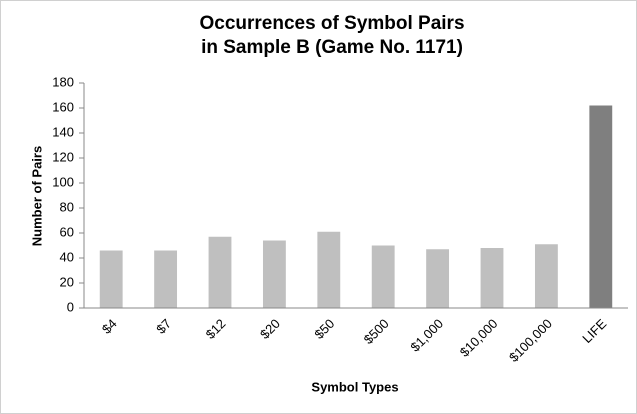  What do you see at coordinates (70, 306) in the screenshot?
I see `y-tick-label: 0` at bounding box center [70, 306].